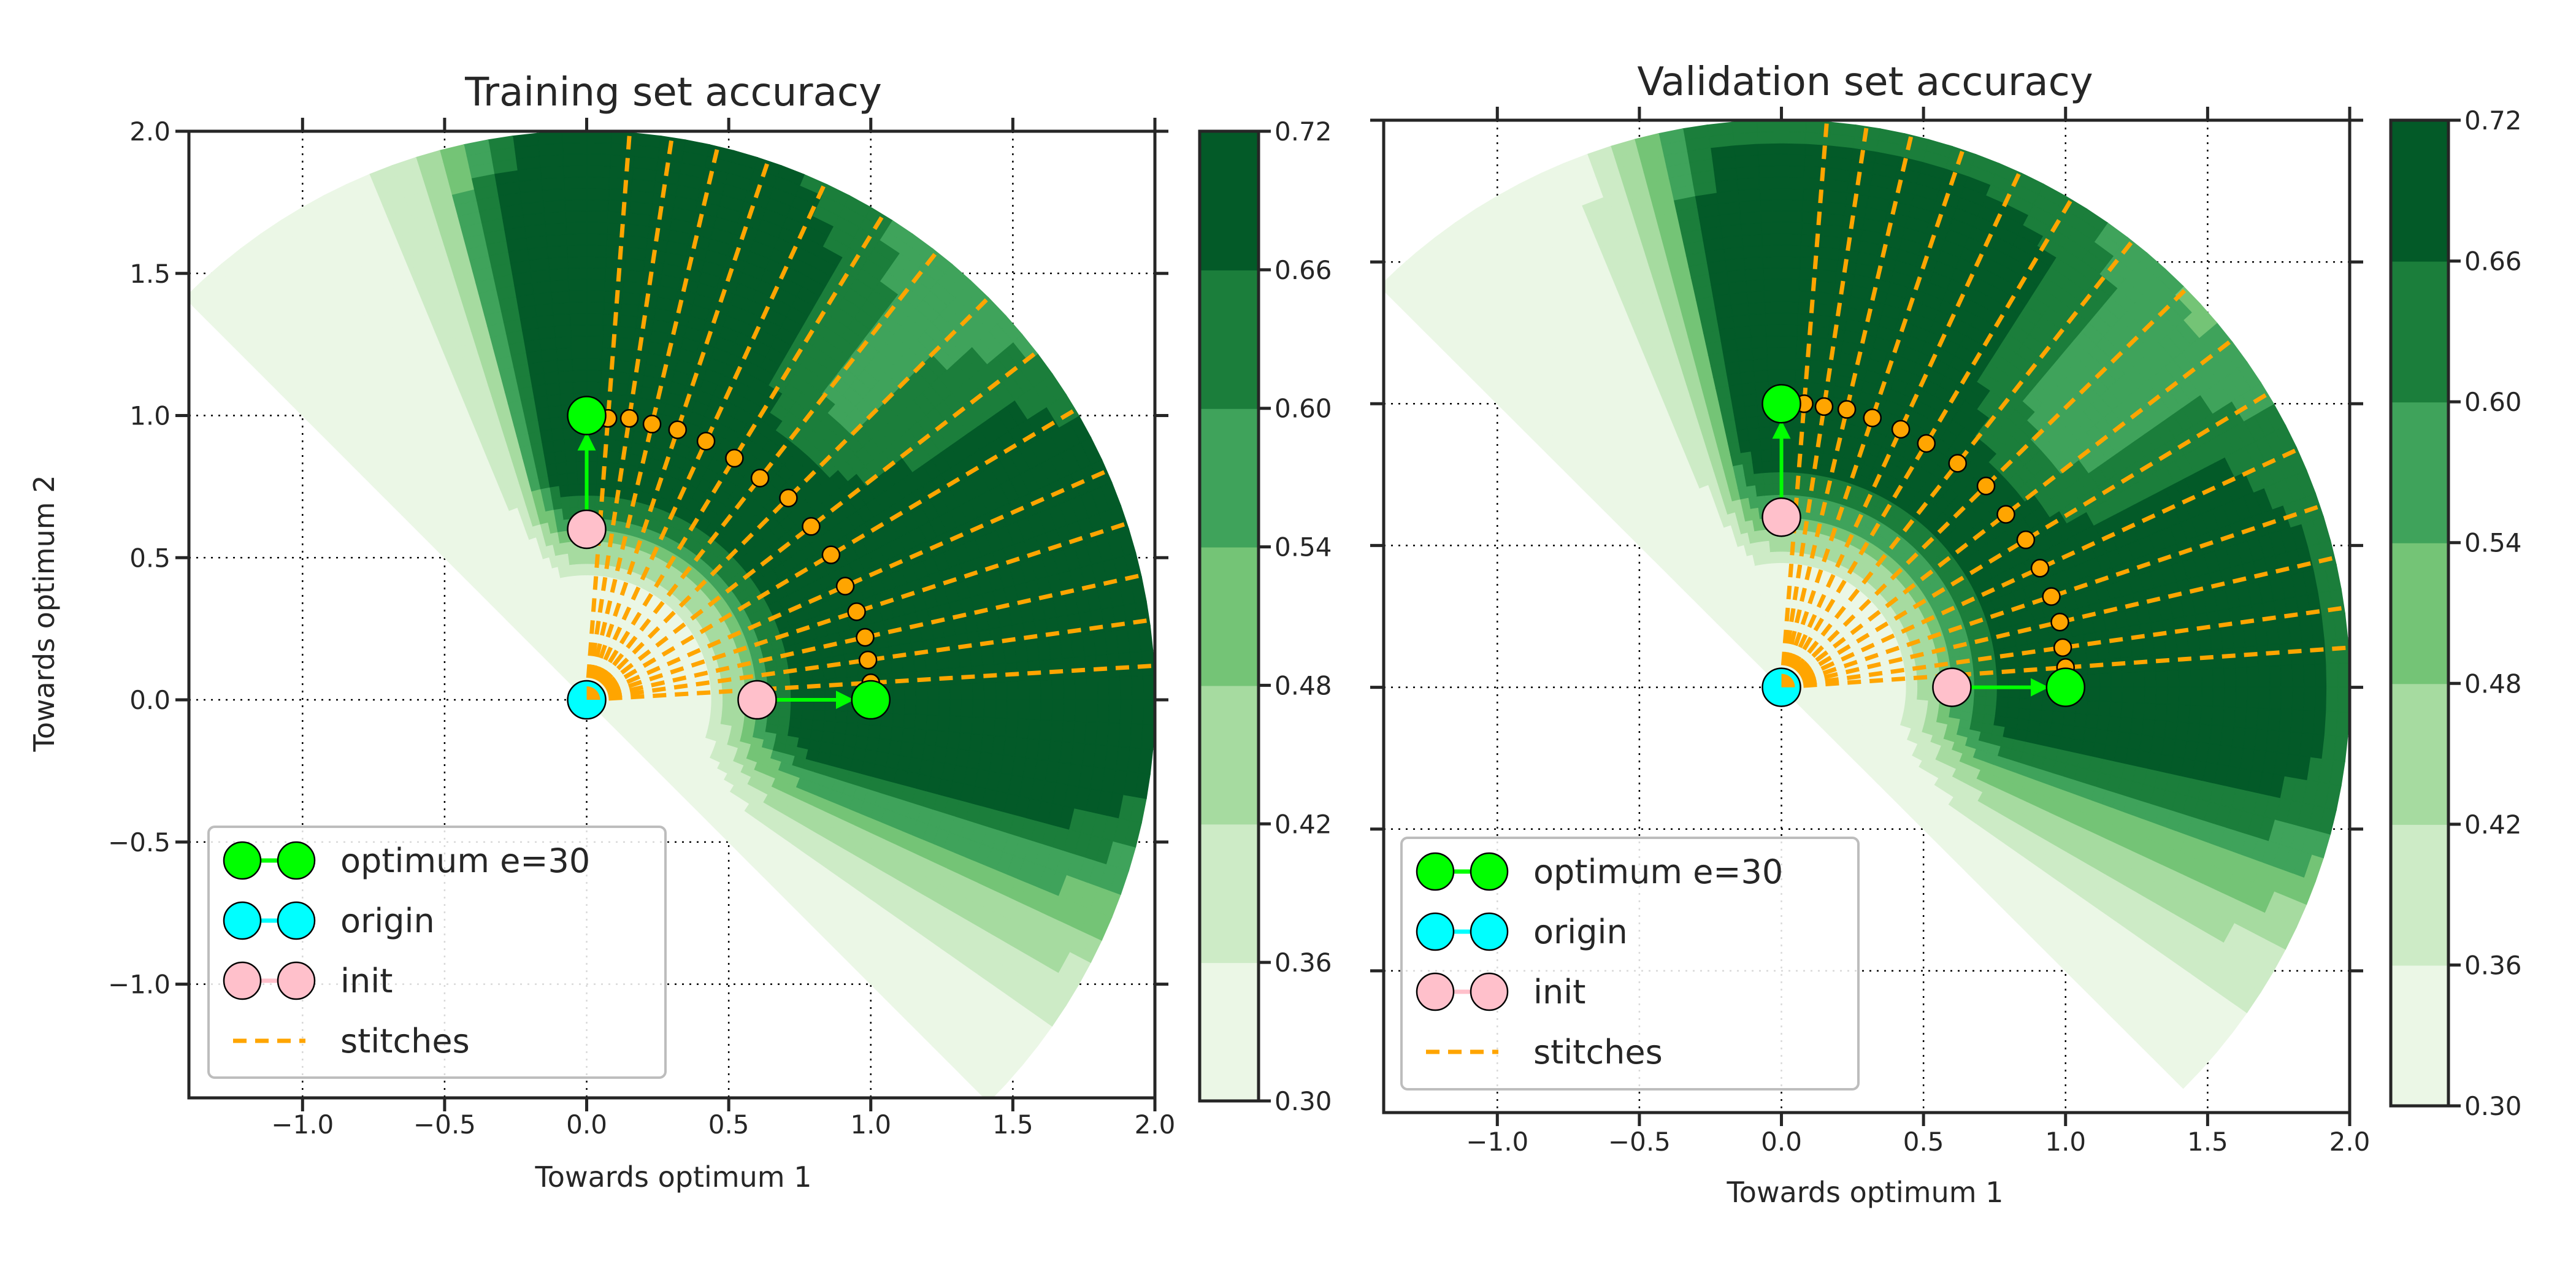 This screenshot has height=1288, width=2576. What do you see at coordinates (673, 92) in the screenshot?
I see `chart-title: Training set accuracy` at bounding box center [673, 92].